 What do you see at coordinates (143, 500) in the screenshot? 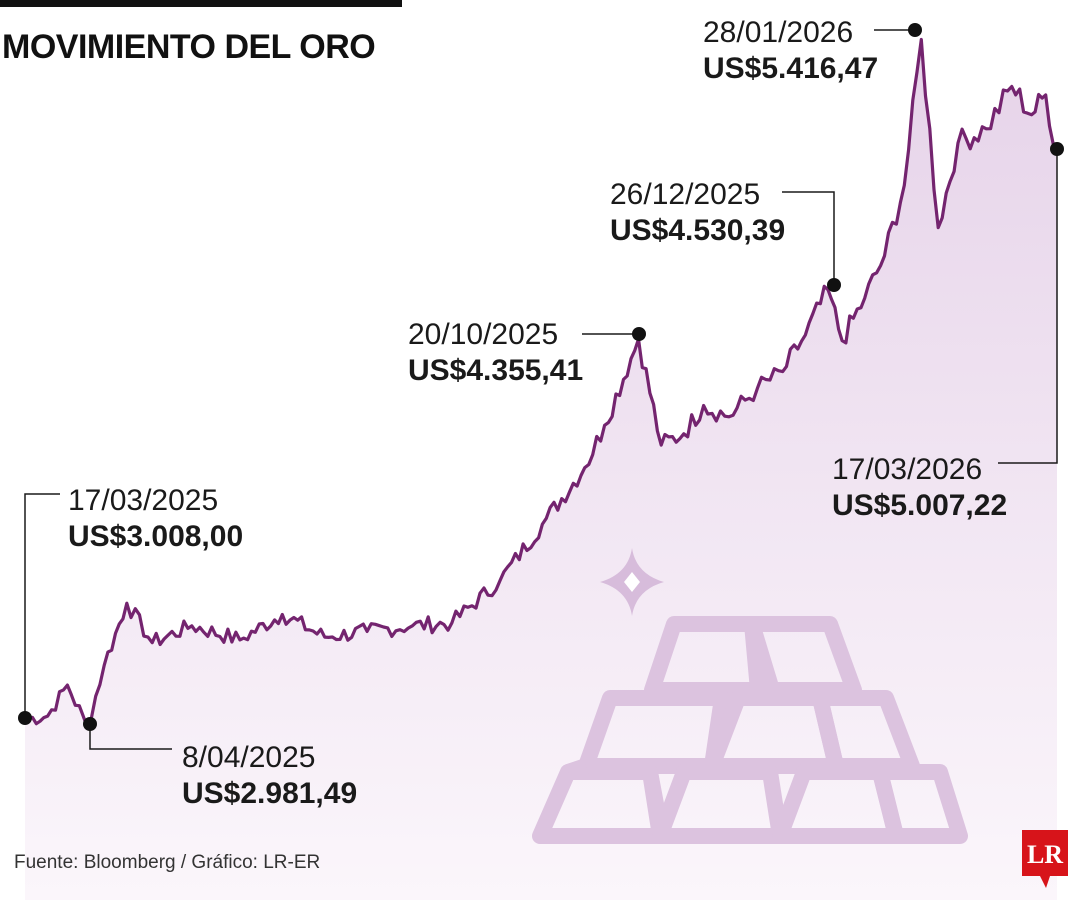
I see `annotation-date: 17/03/2025` at bounding box center [143, 500].